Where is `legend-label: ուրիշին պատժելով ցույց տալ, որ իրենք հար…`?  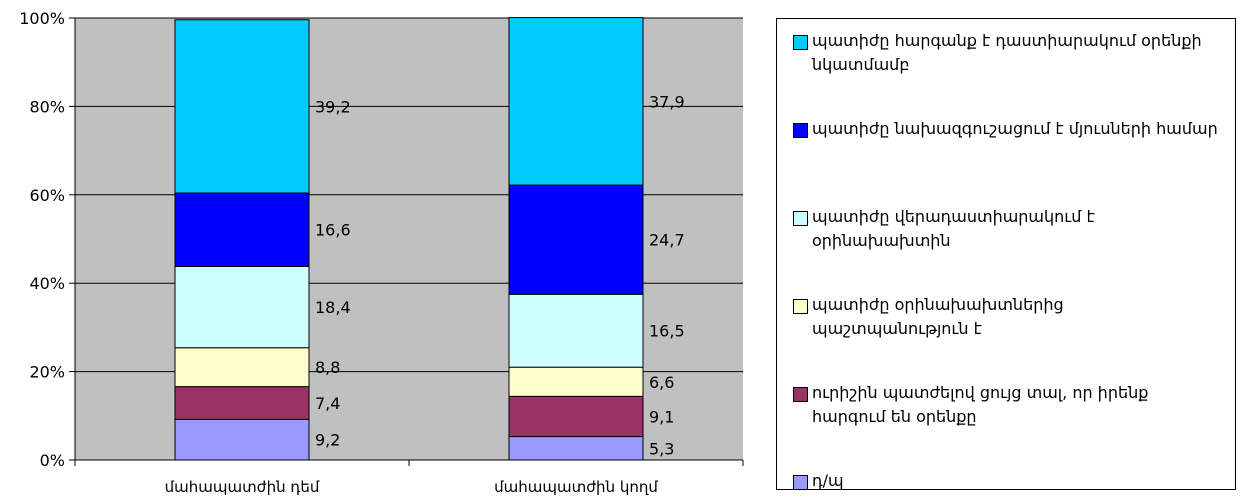
legend-label: ուրիշին պատժելով ցույց տալ, որ իրենք հար… is located at coordinates (980, 404).